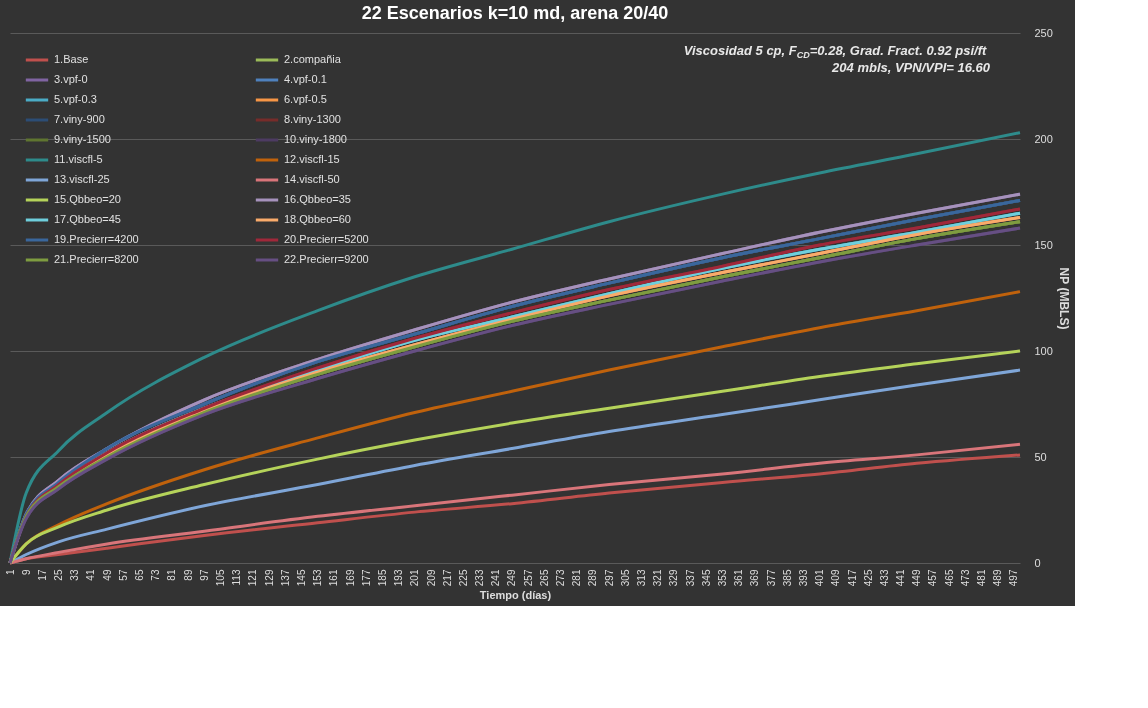 This screenshot has width=1148, height=708. Describe the element at coordinates (71, 59) in the screenshot. I see `legend-label: 1.Base` at that location.